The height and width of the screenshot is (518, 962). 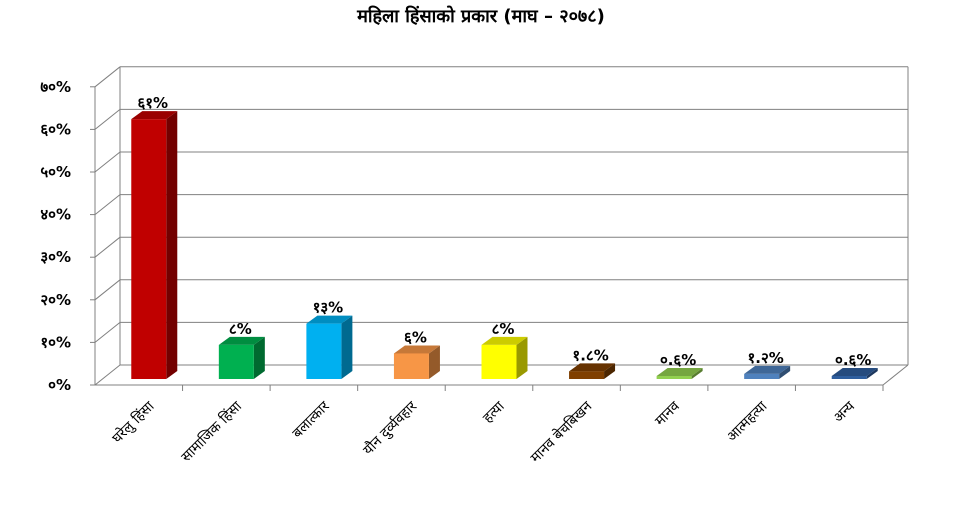 What do you see at coordinates (415, 337) in the screenshot?
I see `data-label: ६%` at bounding box center [415, 337].